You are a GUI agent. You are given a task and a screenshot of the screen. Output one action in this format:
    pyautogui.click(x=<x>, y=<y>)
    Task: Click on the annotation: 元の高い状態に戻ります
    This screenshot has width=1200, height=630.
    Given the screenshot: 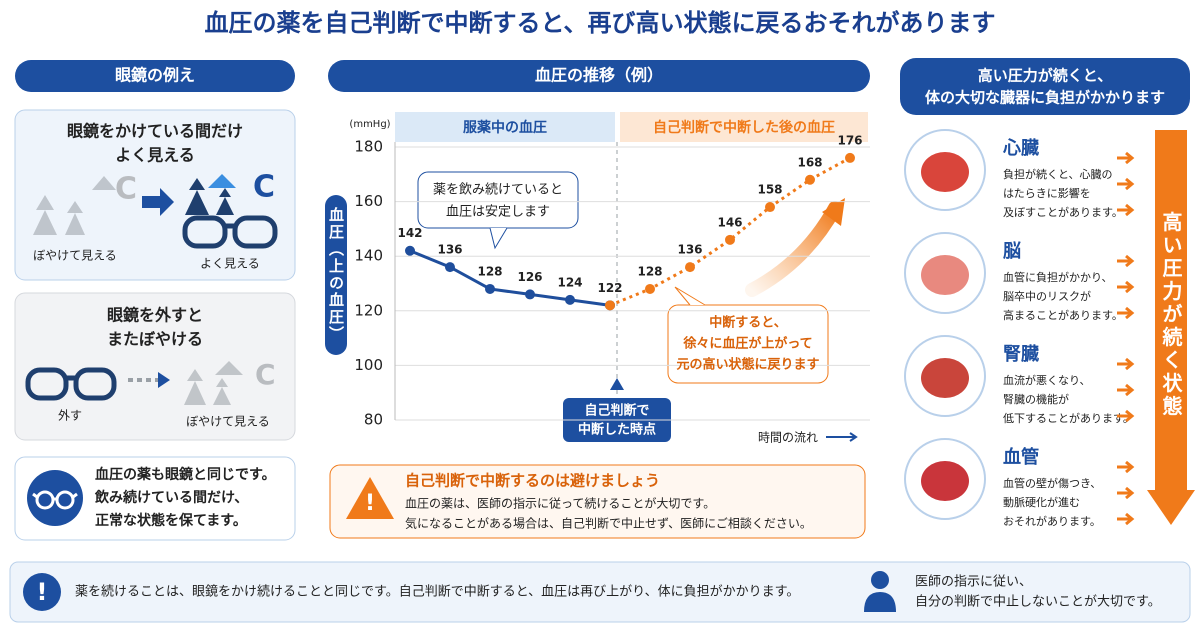 What is the action you would take?
    pyautogui.click(x=747, y=365)
    